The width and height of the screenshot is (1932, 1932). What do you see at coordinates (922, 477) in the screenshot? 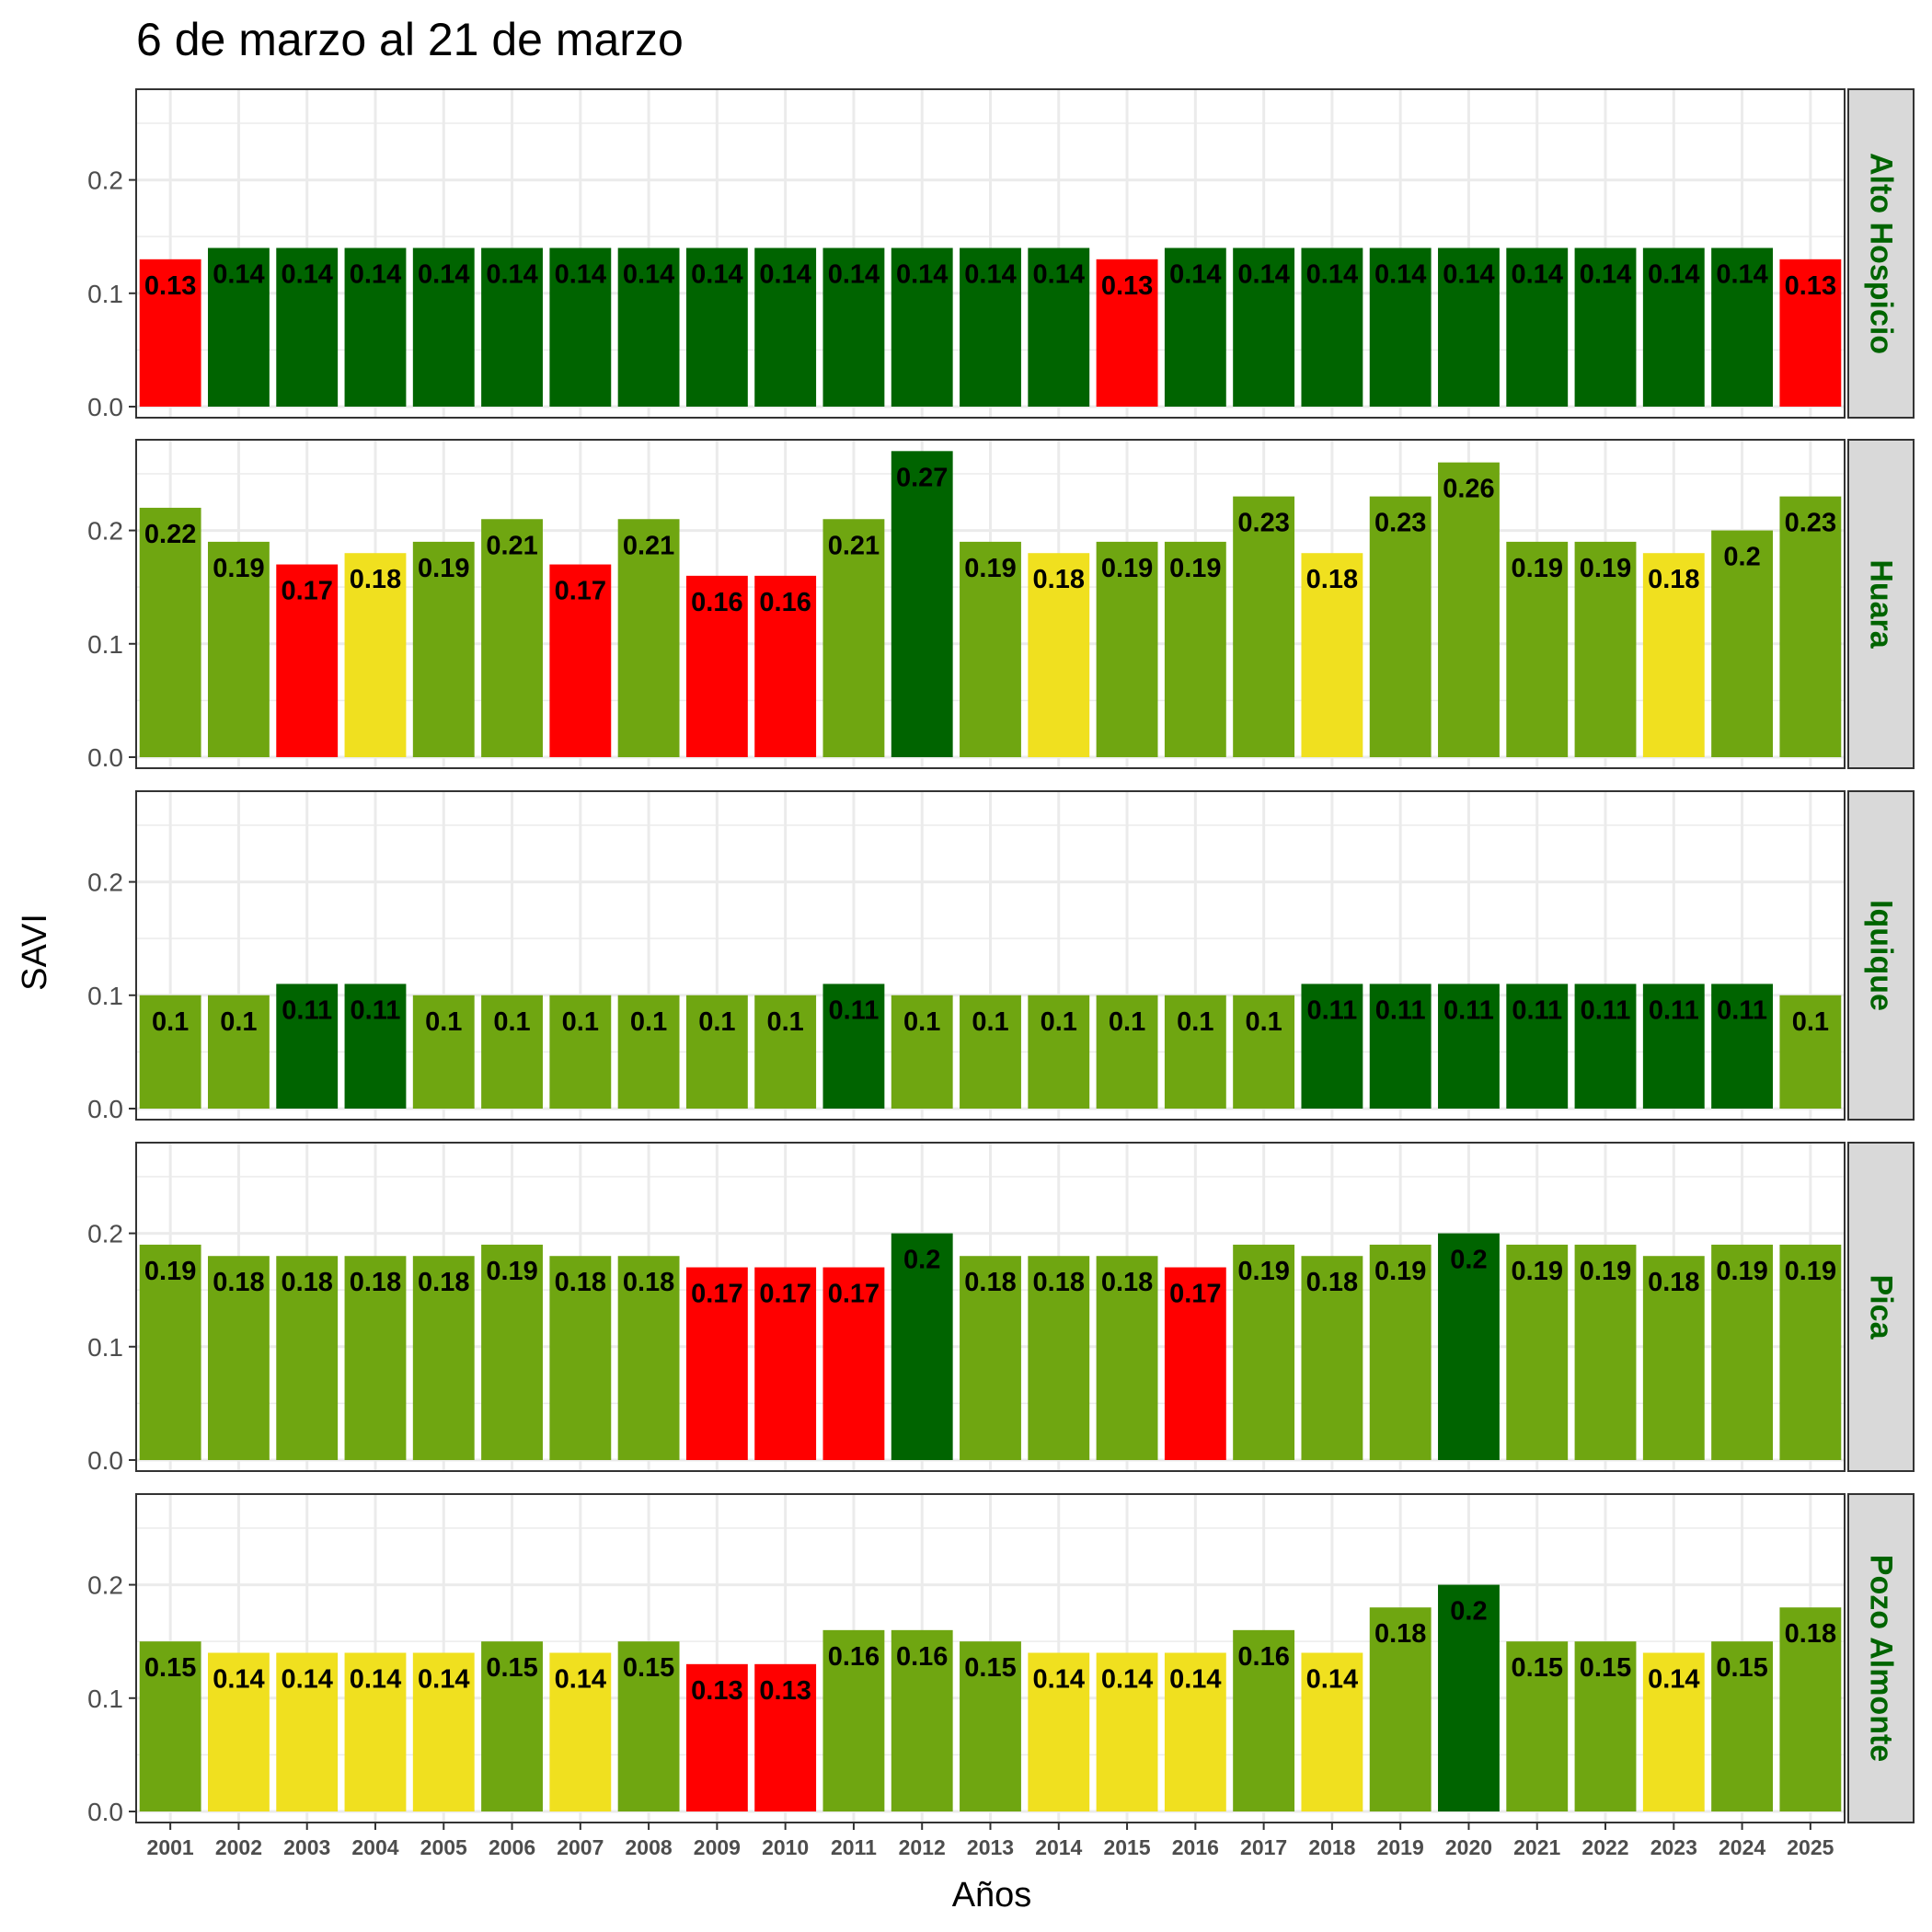
I see `bar-value-label: 0.27` at bounding box center [922, 477].